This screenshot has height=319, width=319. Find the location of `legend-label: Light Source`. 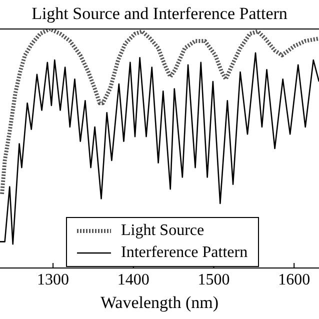

legend-label: Light Source is located at coordinates (162, 231).